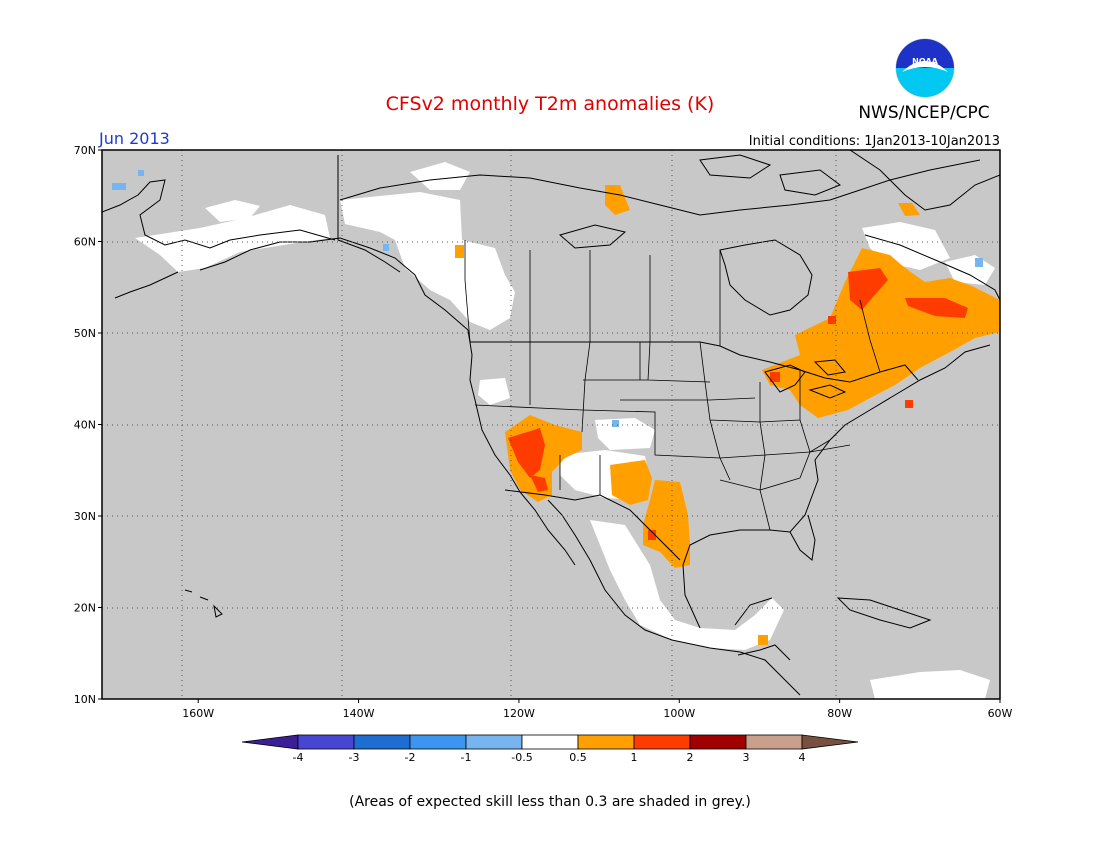 The height and width of the screenshot is (850, 1100). What do you see at coordinates (521, 757) in the screenshot?
I see `legend-label: -0.5` at bounding box center [521, 757].